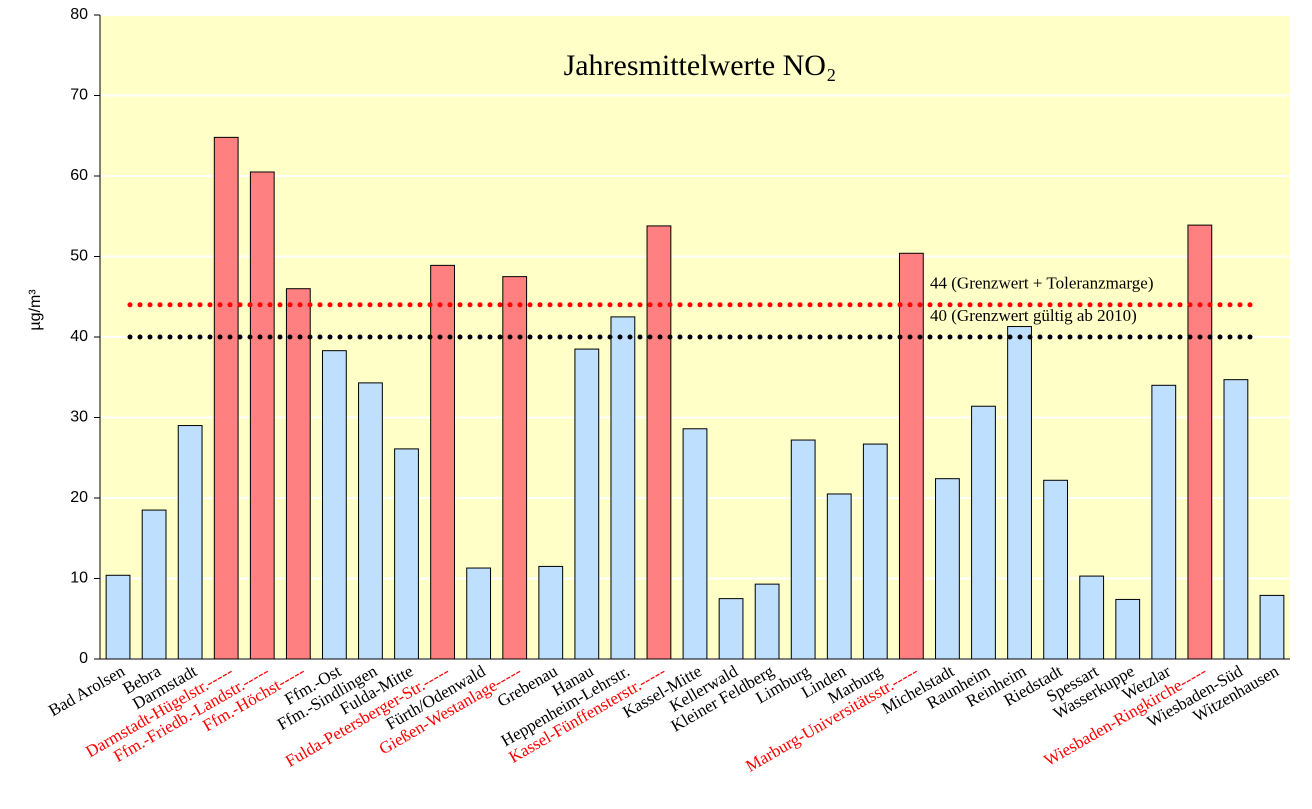  Describe the element at coordinates (79, 417) in the screenshot. I see `y-tick-label: 30` at that location.